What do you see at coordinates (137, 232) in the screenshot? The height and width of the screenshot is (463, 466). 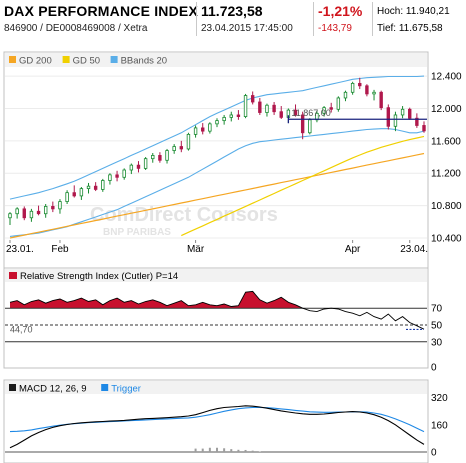 I see `watermark-line2: BNP PARIBAS` at bounding box center [137, 232].